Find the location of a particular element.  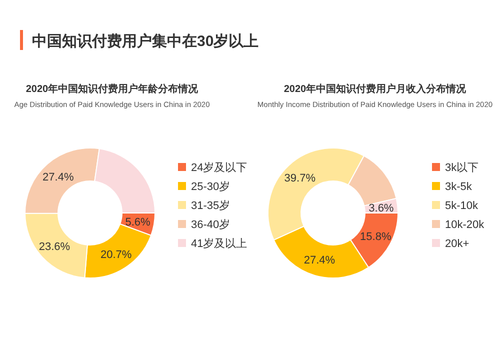

chart-title: 2020年中国知识付费用户年龄分布情况 is located at coordinates (113, 89).